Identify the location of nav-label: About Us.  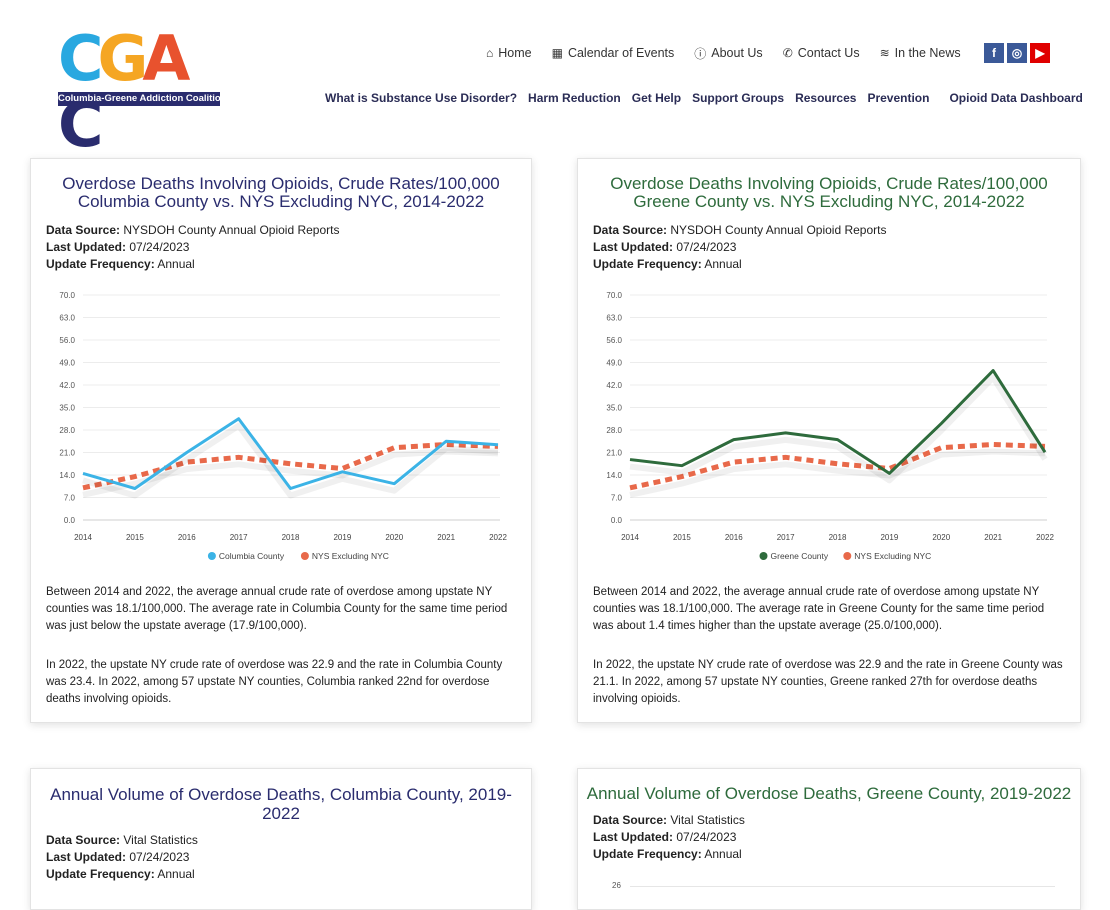
(736, 53).